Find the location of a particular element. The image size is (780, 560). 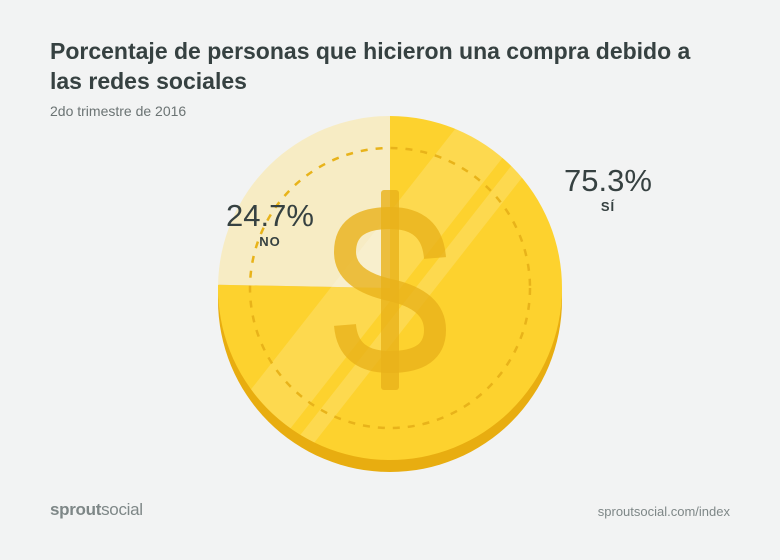

brand-part1: sprout is located at coordinates (76, 509).